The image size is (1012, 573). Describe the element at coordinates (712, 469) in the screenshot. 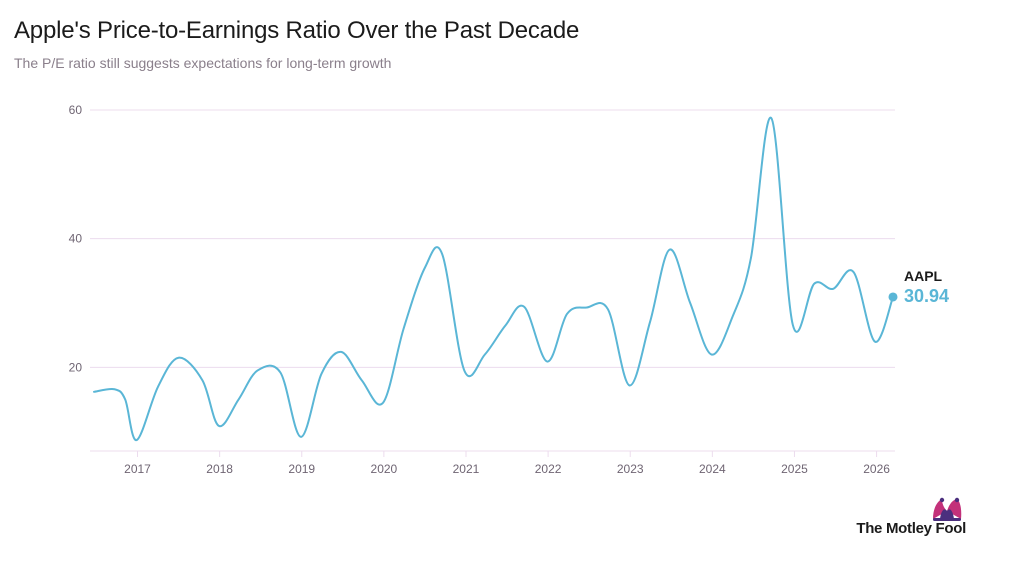

I see `x-tick-label: 2024` at that location.